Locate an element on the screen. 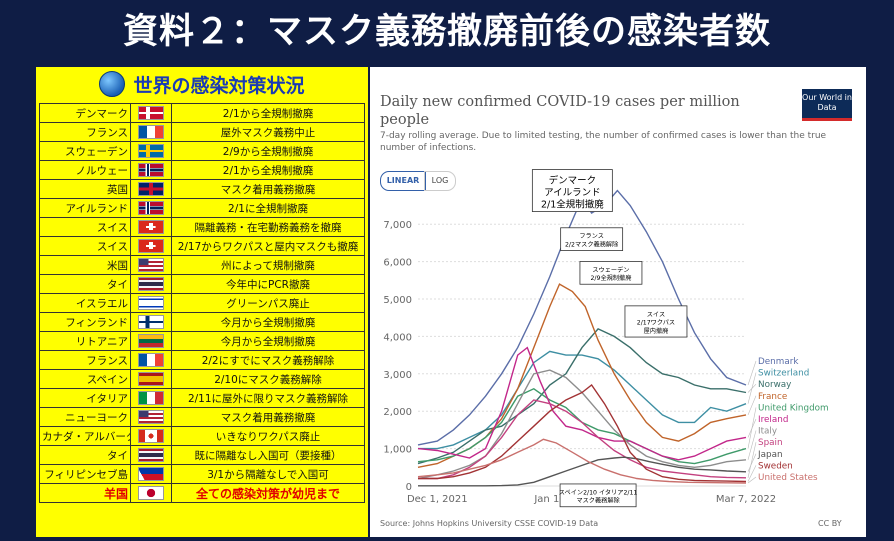 This screenshot has width=894, height=541. measures-title: 世界の感染対策状況 is located at coordinates (202, 84).